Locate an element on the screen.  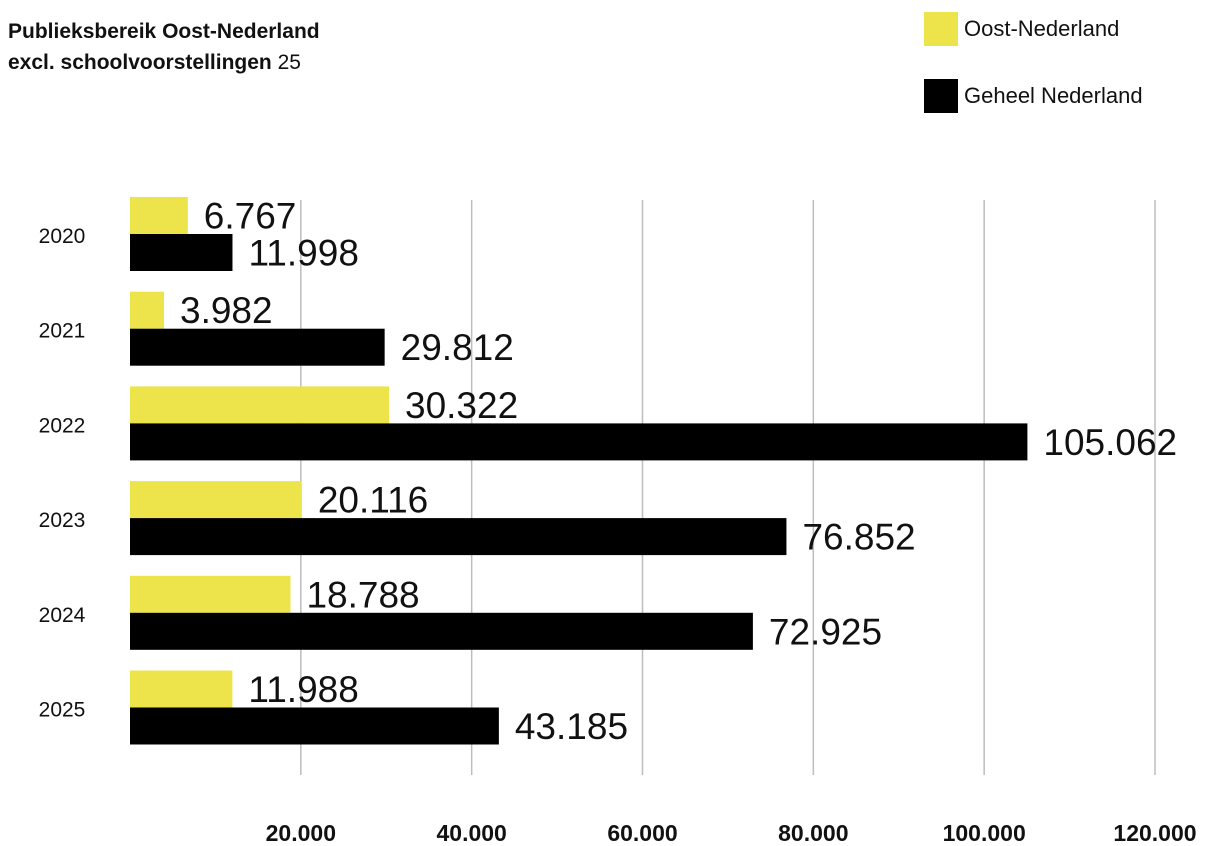
bar-geheel-nederland-2022 is located at coordinates (579, 442).